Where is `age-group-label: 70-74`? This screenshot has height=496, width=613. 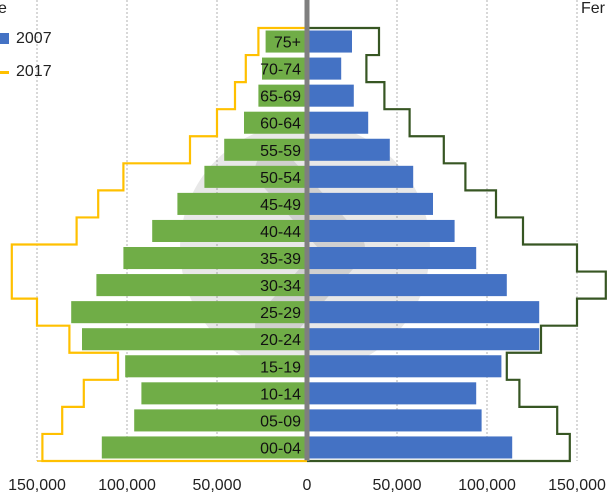 age-group-label: 70-74 is located at coordinates (280, 70).